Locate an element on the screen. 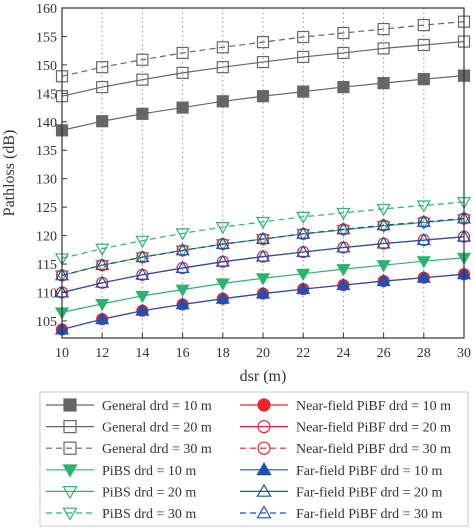 The image size is (474, 530). x-tick-label: 26 is located at coordinates (384, 353).